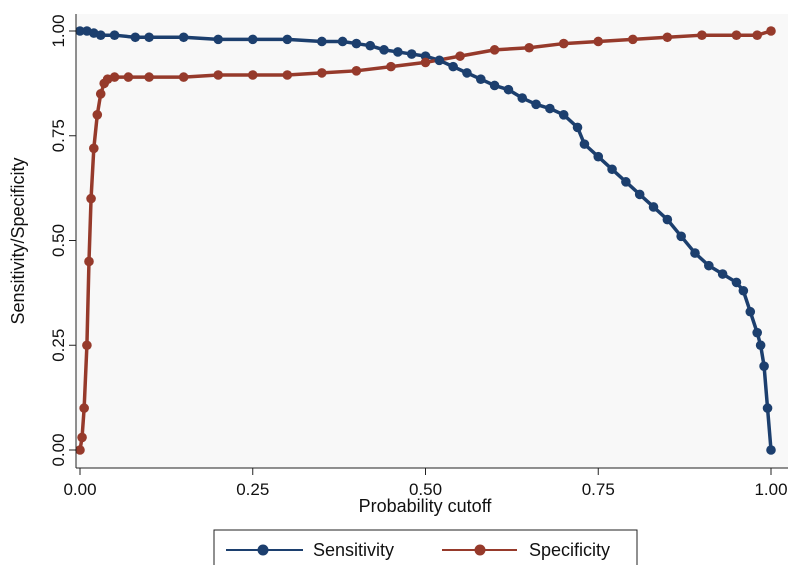 The width and height of the screenshot is (795, 565). I want to click on legend: Sensitivity Specificity, so click(425, 547).